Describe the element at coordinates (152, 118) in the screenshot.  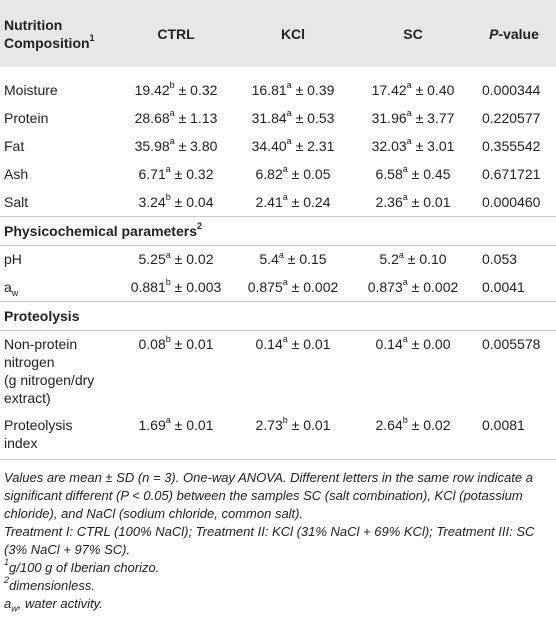
I see `mean-value: 28.68` at that location.